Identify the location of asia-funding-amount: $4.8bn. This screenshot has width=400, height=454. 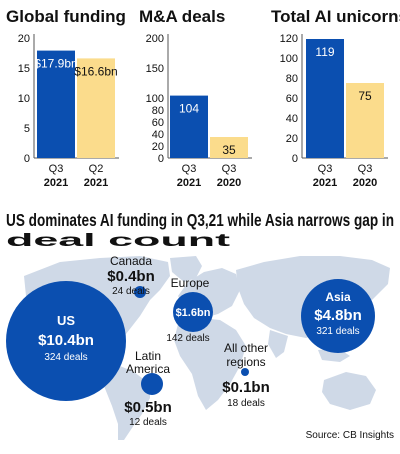
(338, 315).